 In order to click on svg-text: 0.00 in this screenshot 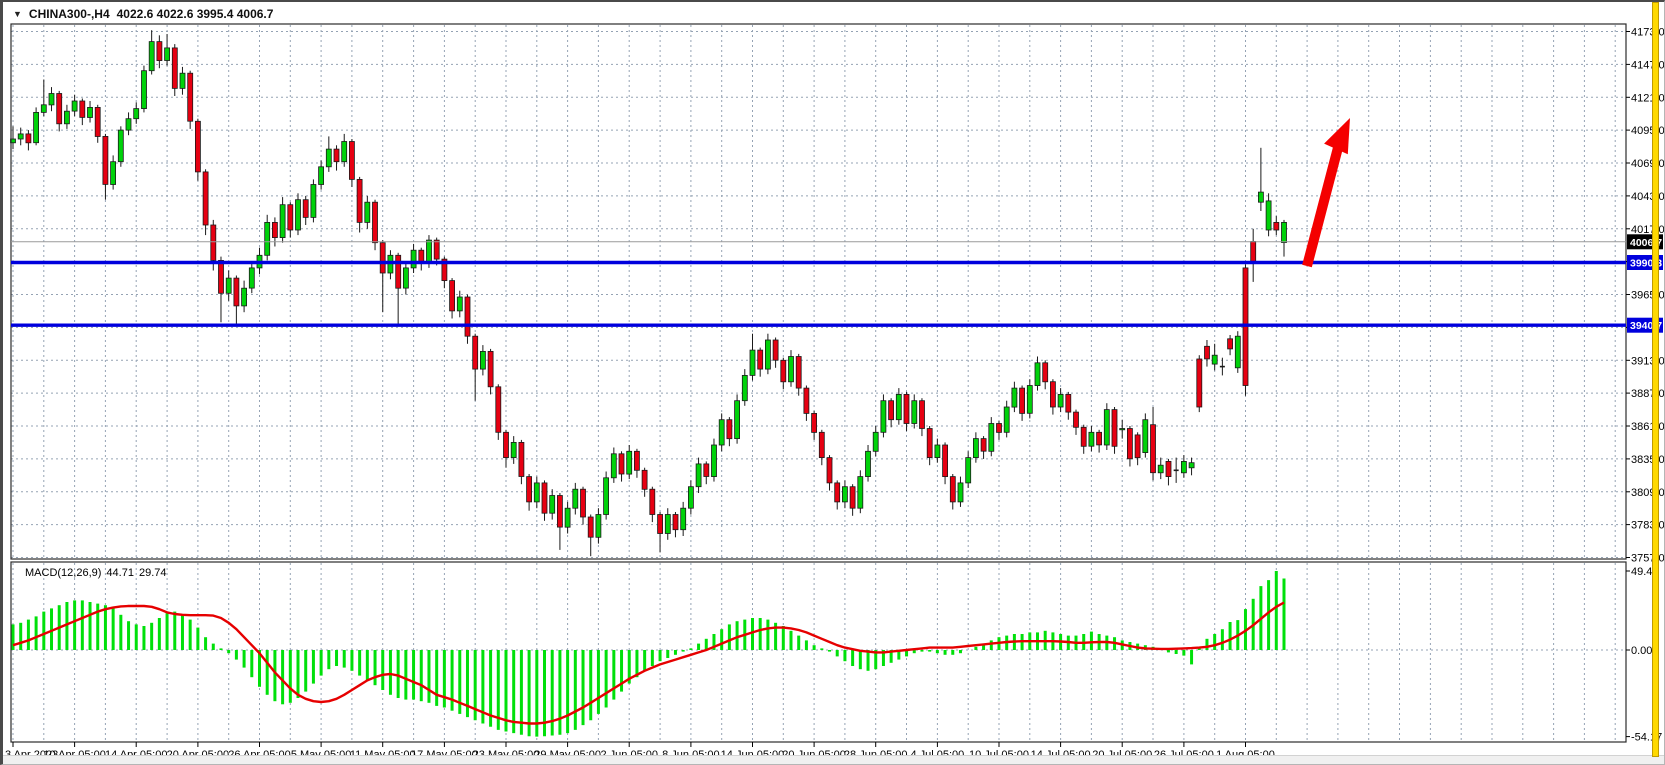, I will do `click(1641, 651)`.